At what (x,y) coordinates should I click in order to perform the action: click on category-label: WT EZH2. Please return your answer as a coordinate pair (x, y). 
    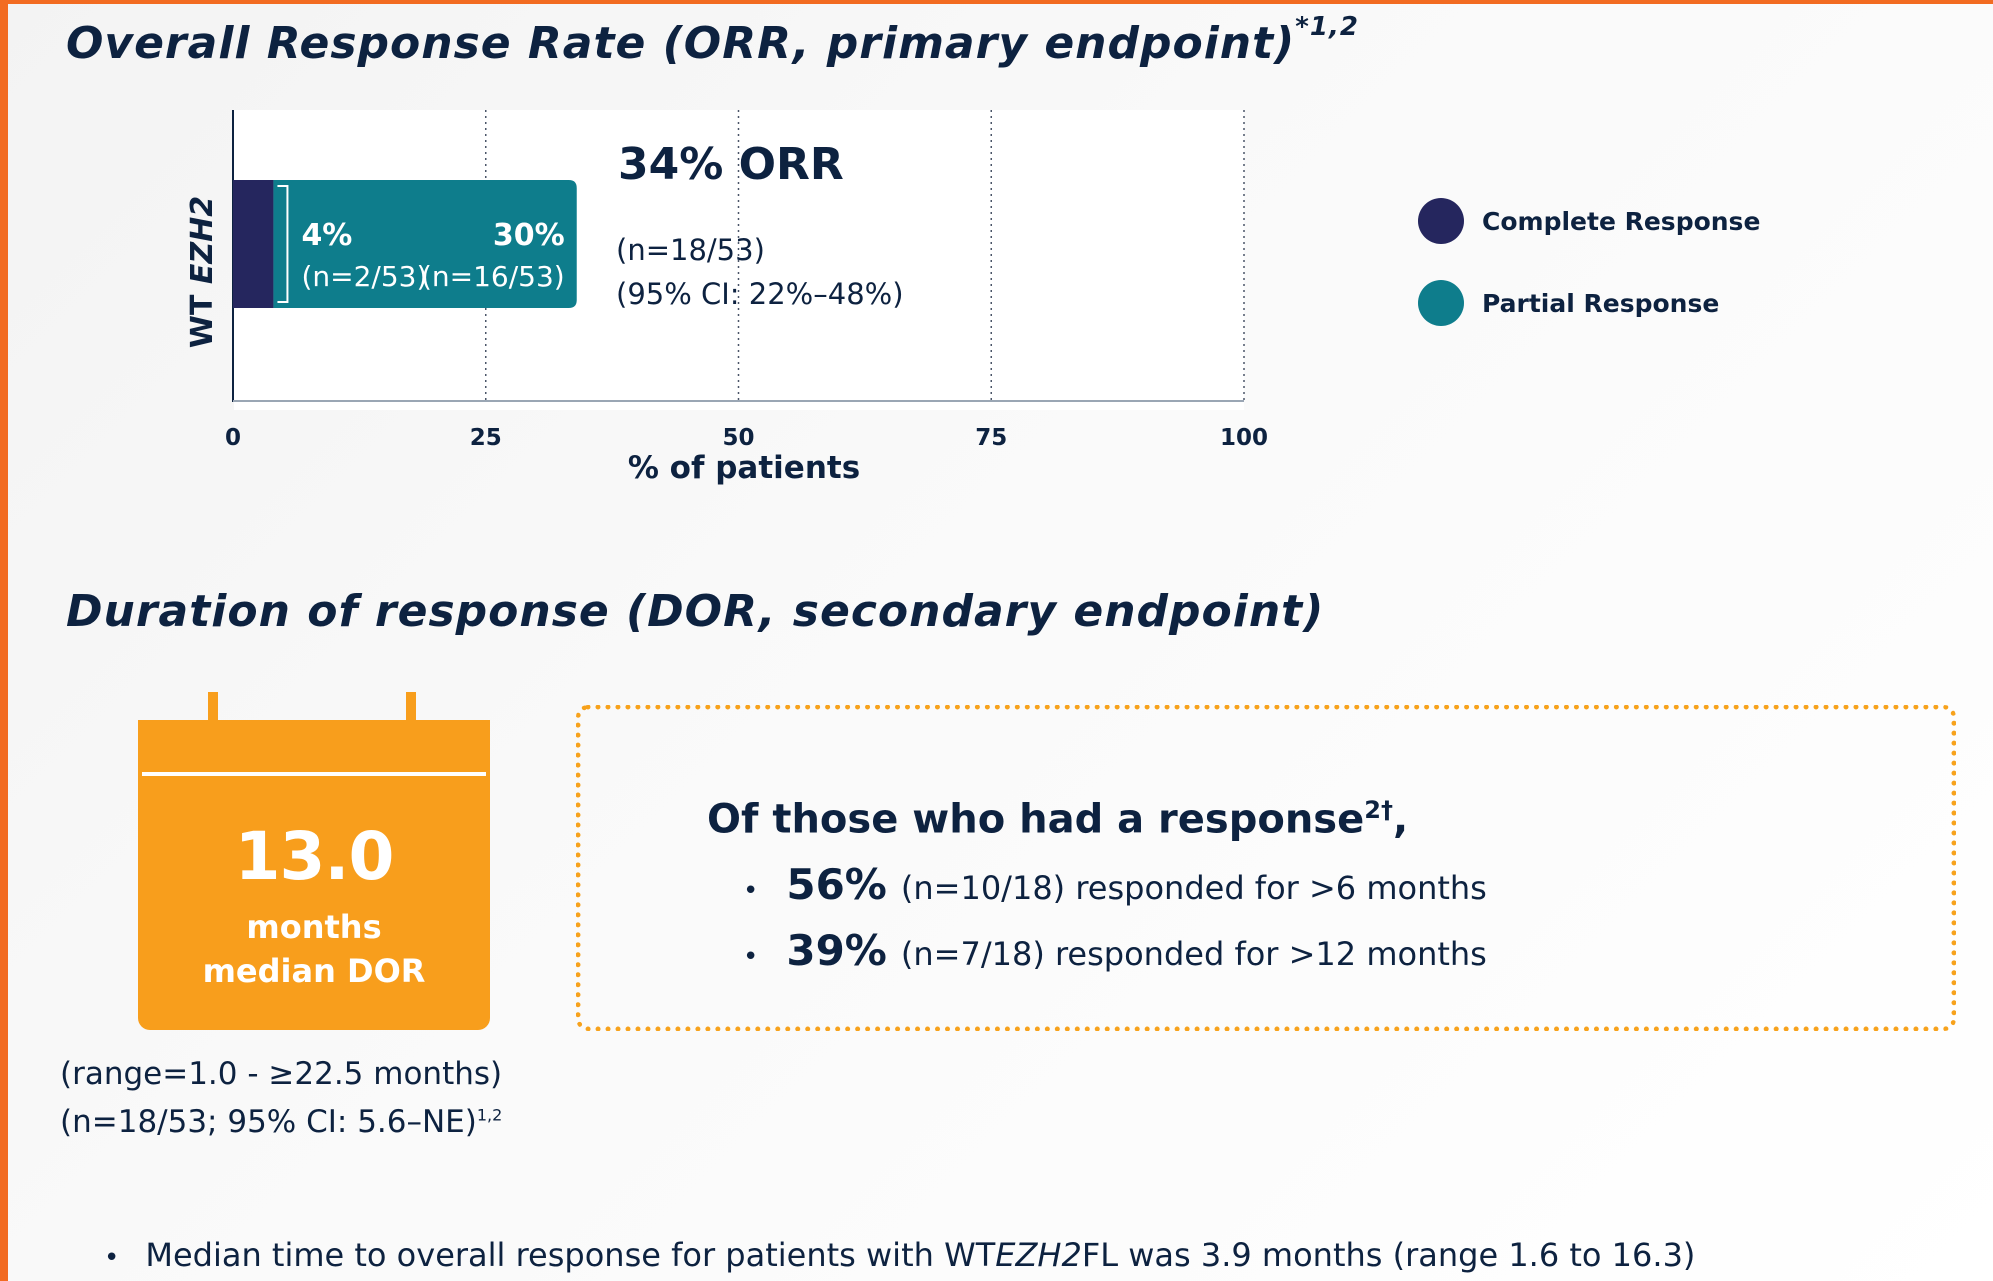
    Looking at the image, I should click on (202, 272).